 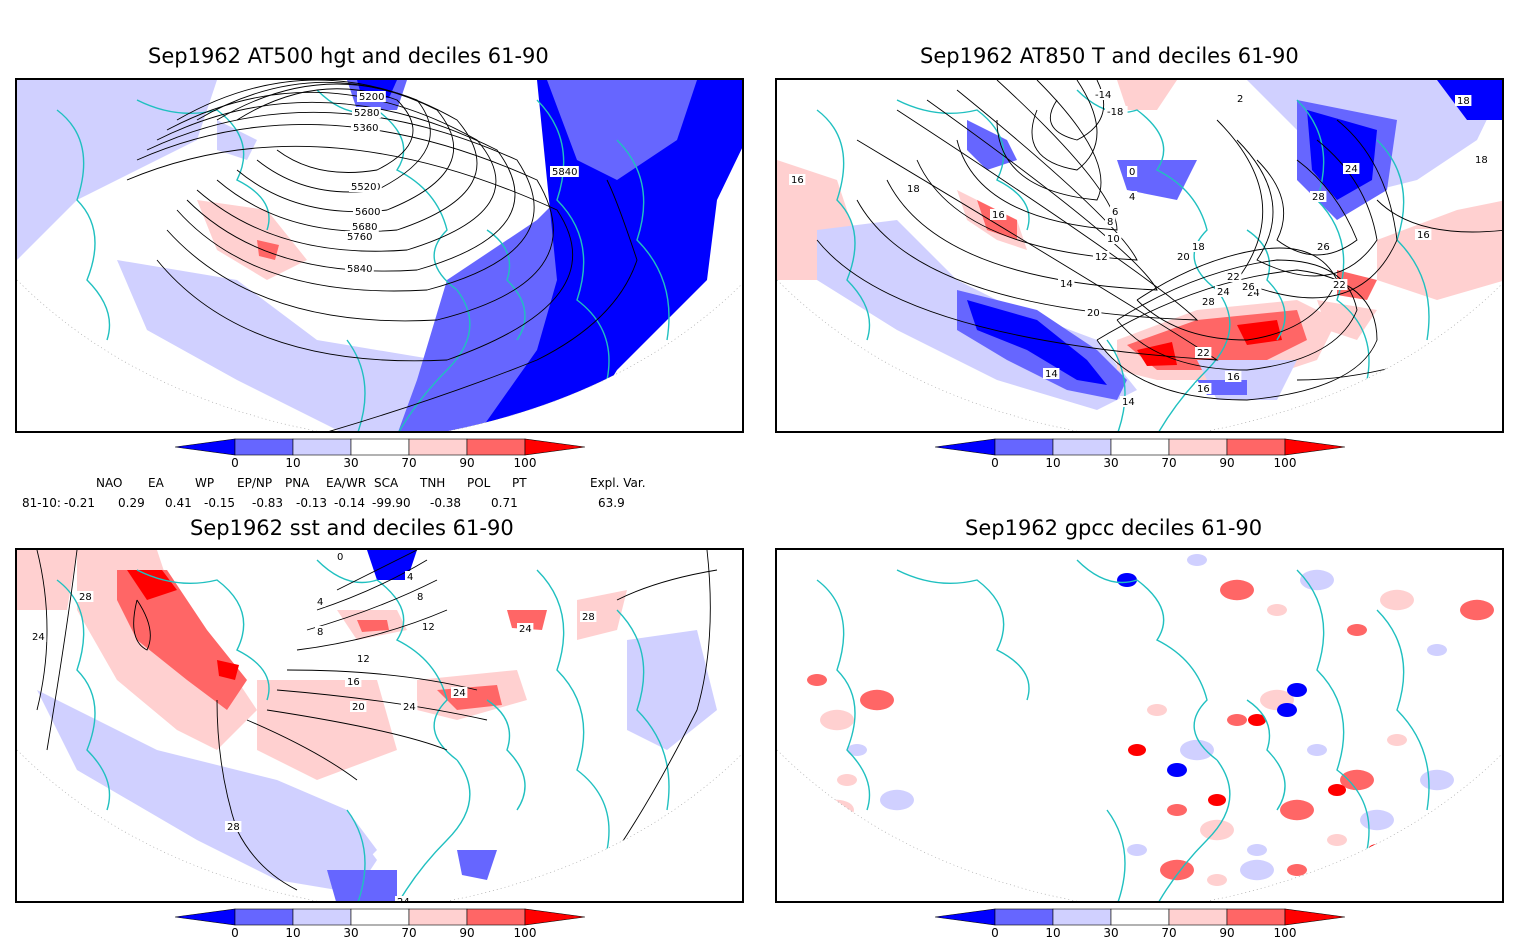 What do you see at coordinates (363, 187) in the screenshot?
I see `contour-label: 5520` at bounding box center [363, 187].